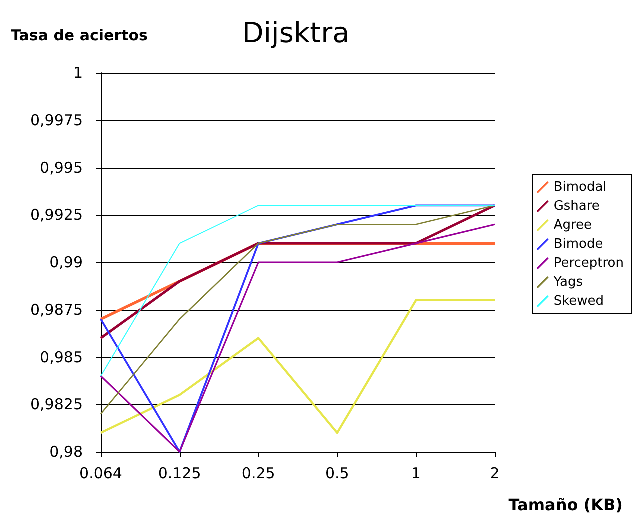  What do you see at coordinates (565, 504) in the screenshot?
I see `x-axis-title: Tamaño (KB)` at bounding box center [565, 504].